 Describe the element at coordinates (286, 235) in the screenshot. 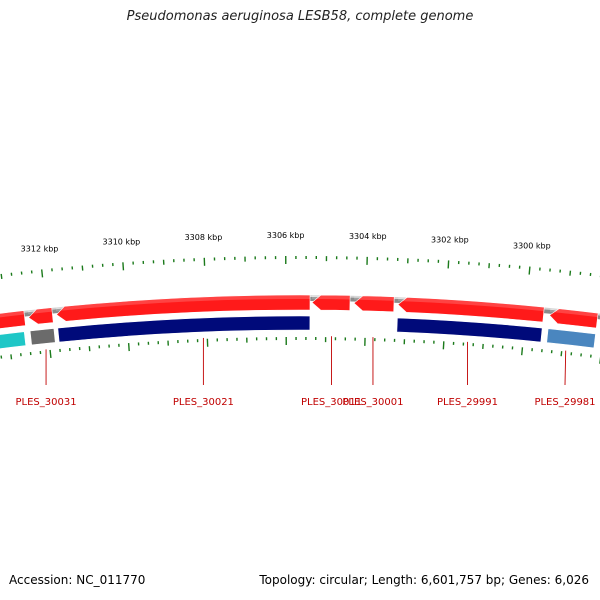

I see `scale-label: 3306 kbp` at that location.